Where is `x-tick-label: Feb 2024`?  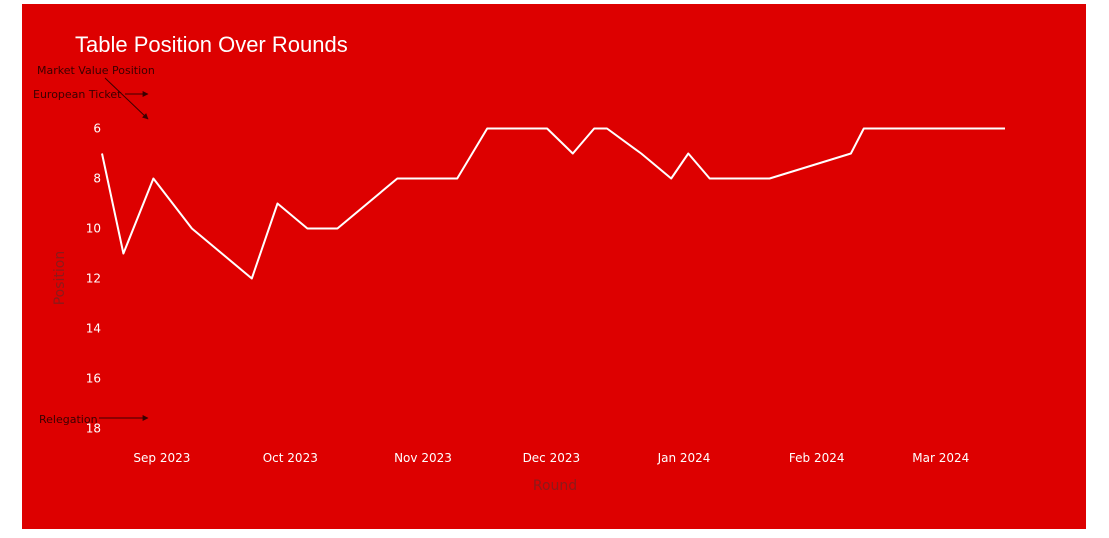 x-tick-label: Feb 2024 is located at coordinates (817, 458).